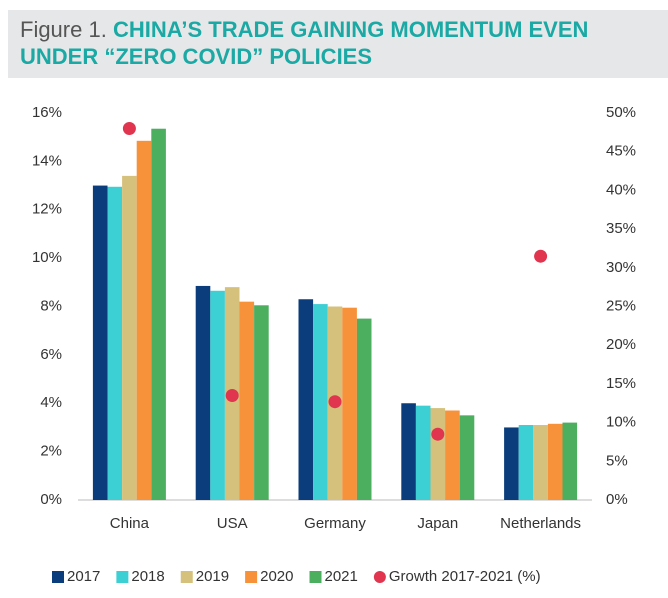 The width and height of the screenshot is (668, 598). I want to click on y-tick-label: 14%, so click(47, 160).